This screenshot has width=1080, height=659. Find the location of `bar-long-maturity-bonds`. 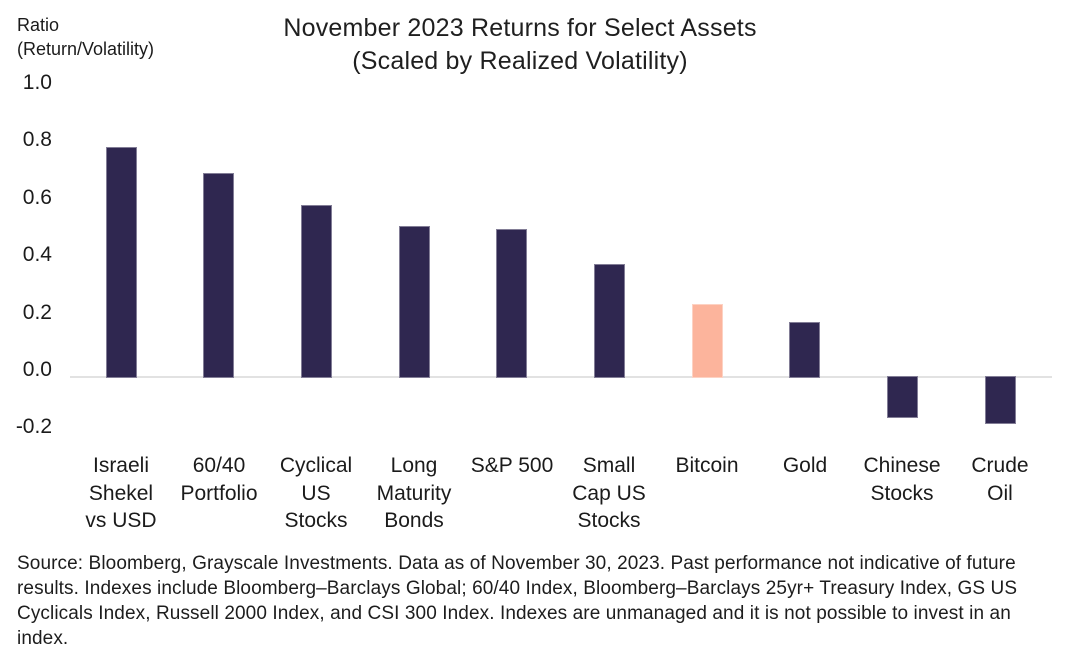

bar-long-maturity-bonds is located at coordinates (414, 302).